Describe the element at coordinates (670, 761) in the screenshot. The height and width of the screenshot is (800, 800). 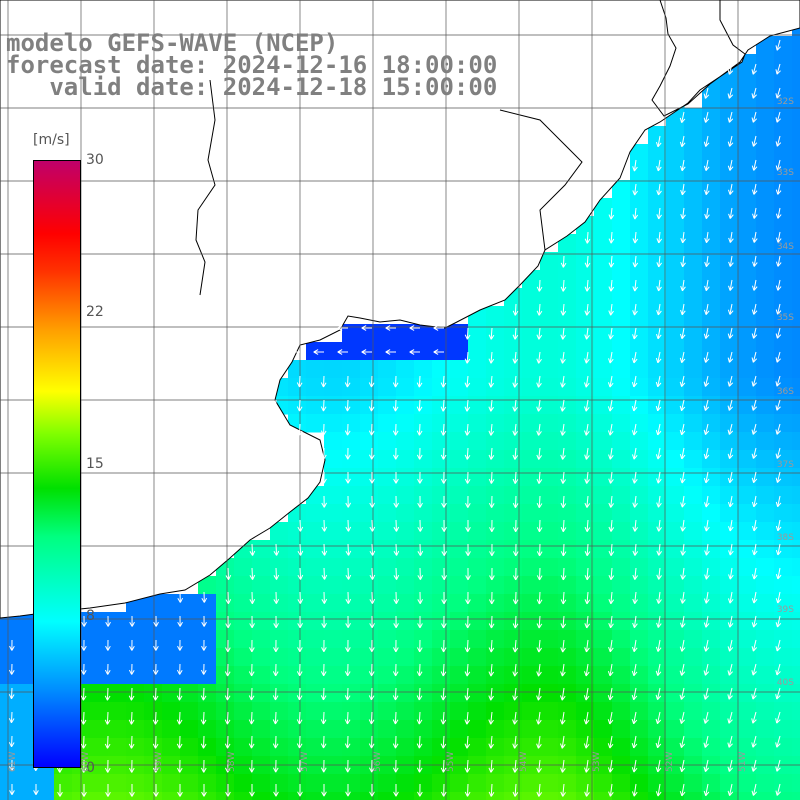
I see `lon-label: 52W` at that location.